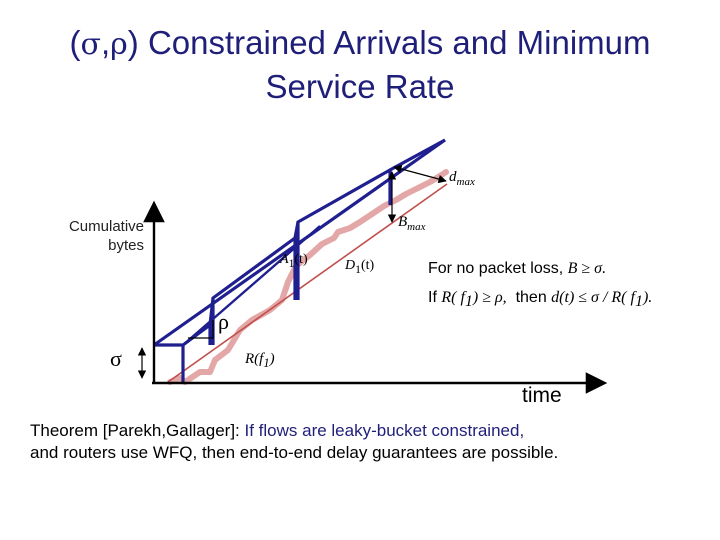 This screenshot has width=720, height=540. I want to click on x-axis-label: time, so click(542, 395).